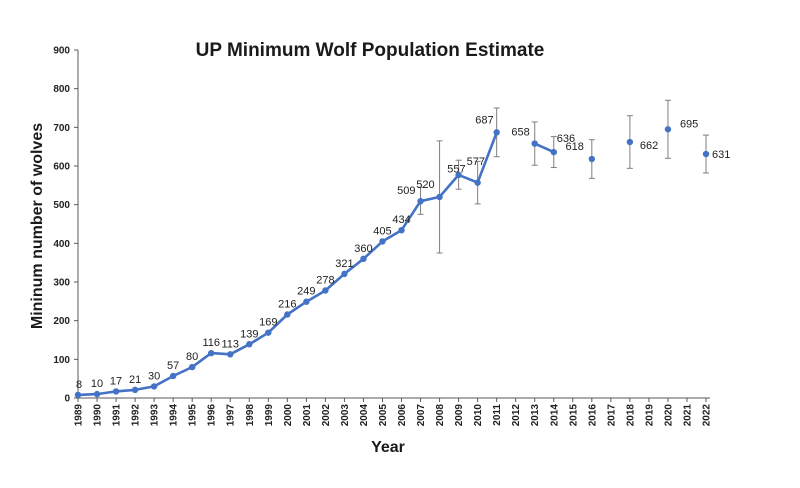 The height and width of the screenshot is (488, 800). What do you see at coordinates (61, 321) in the screenshot?
I see `y-tick-label: 200` at bounding box center [61, 321].